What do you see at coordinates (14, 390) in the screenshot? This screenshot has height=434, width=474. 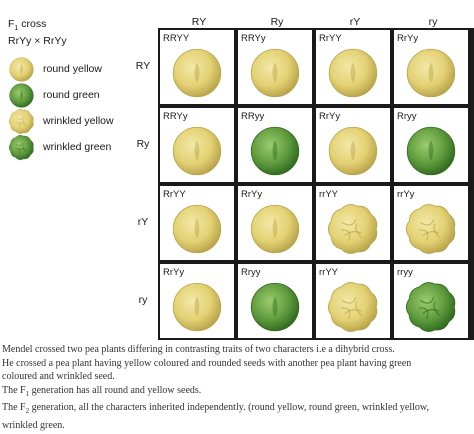 I see `caption-line-4-pre: The F` at bounding box center [14, 390].